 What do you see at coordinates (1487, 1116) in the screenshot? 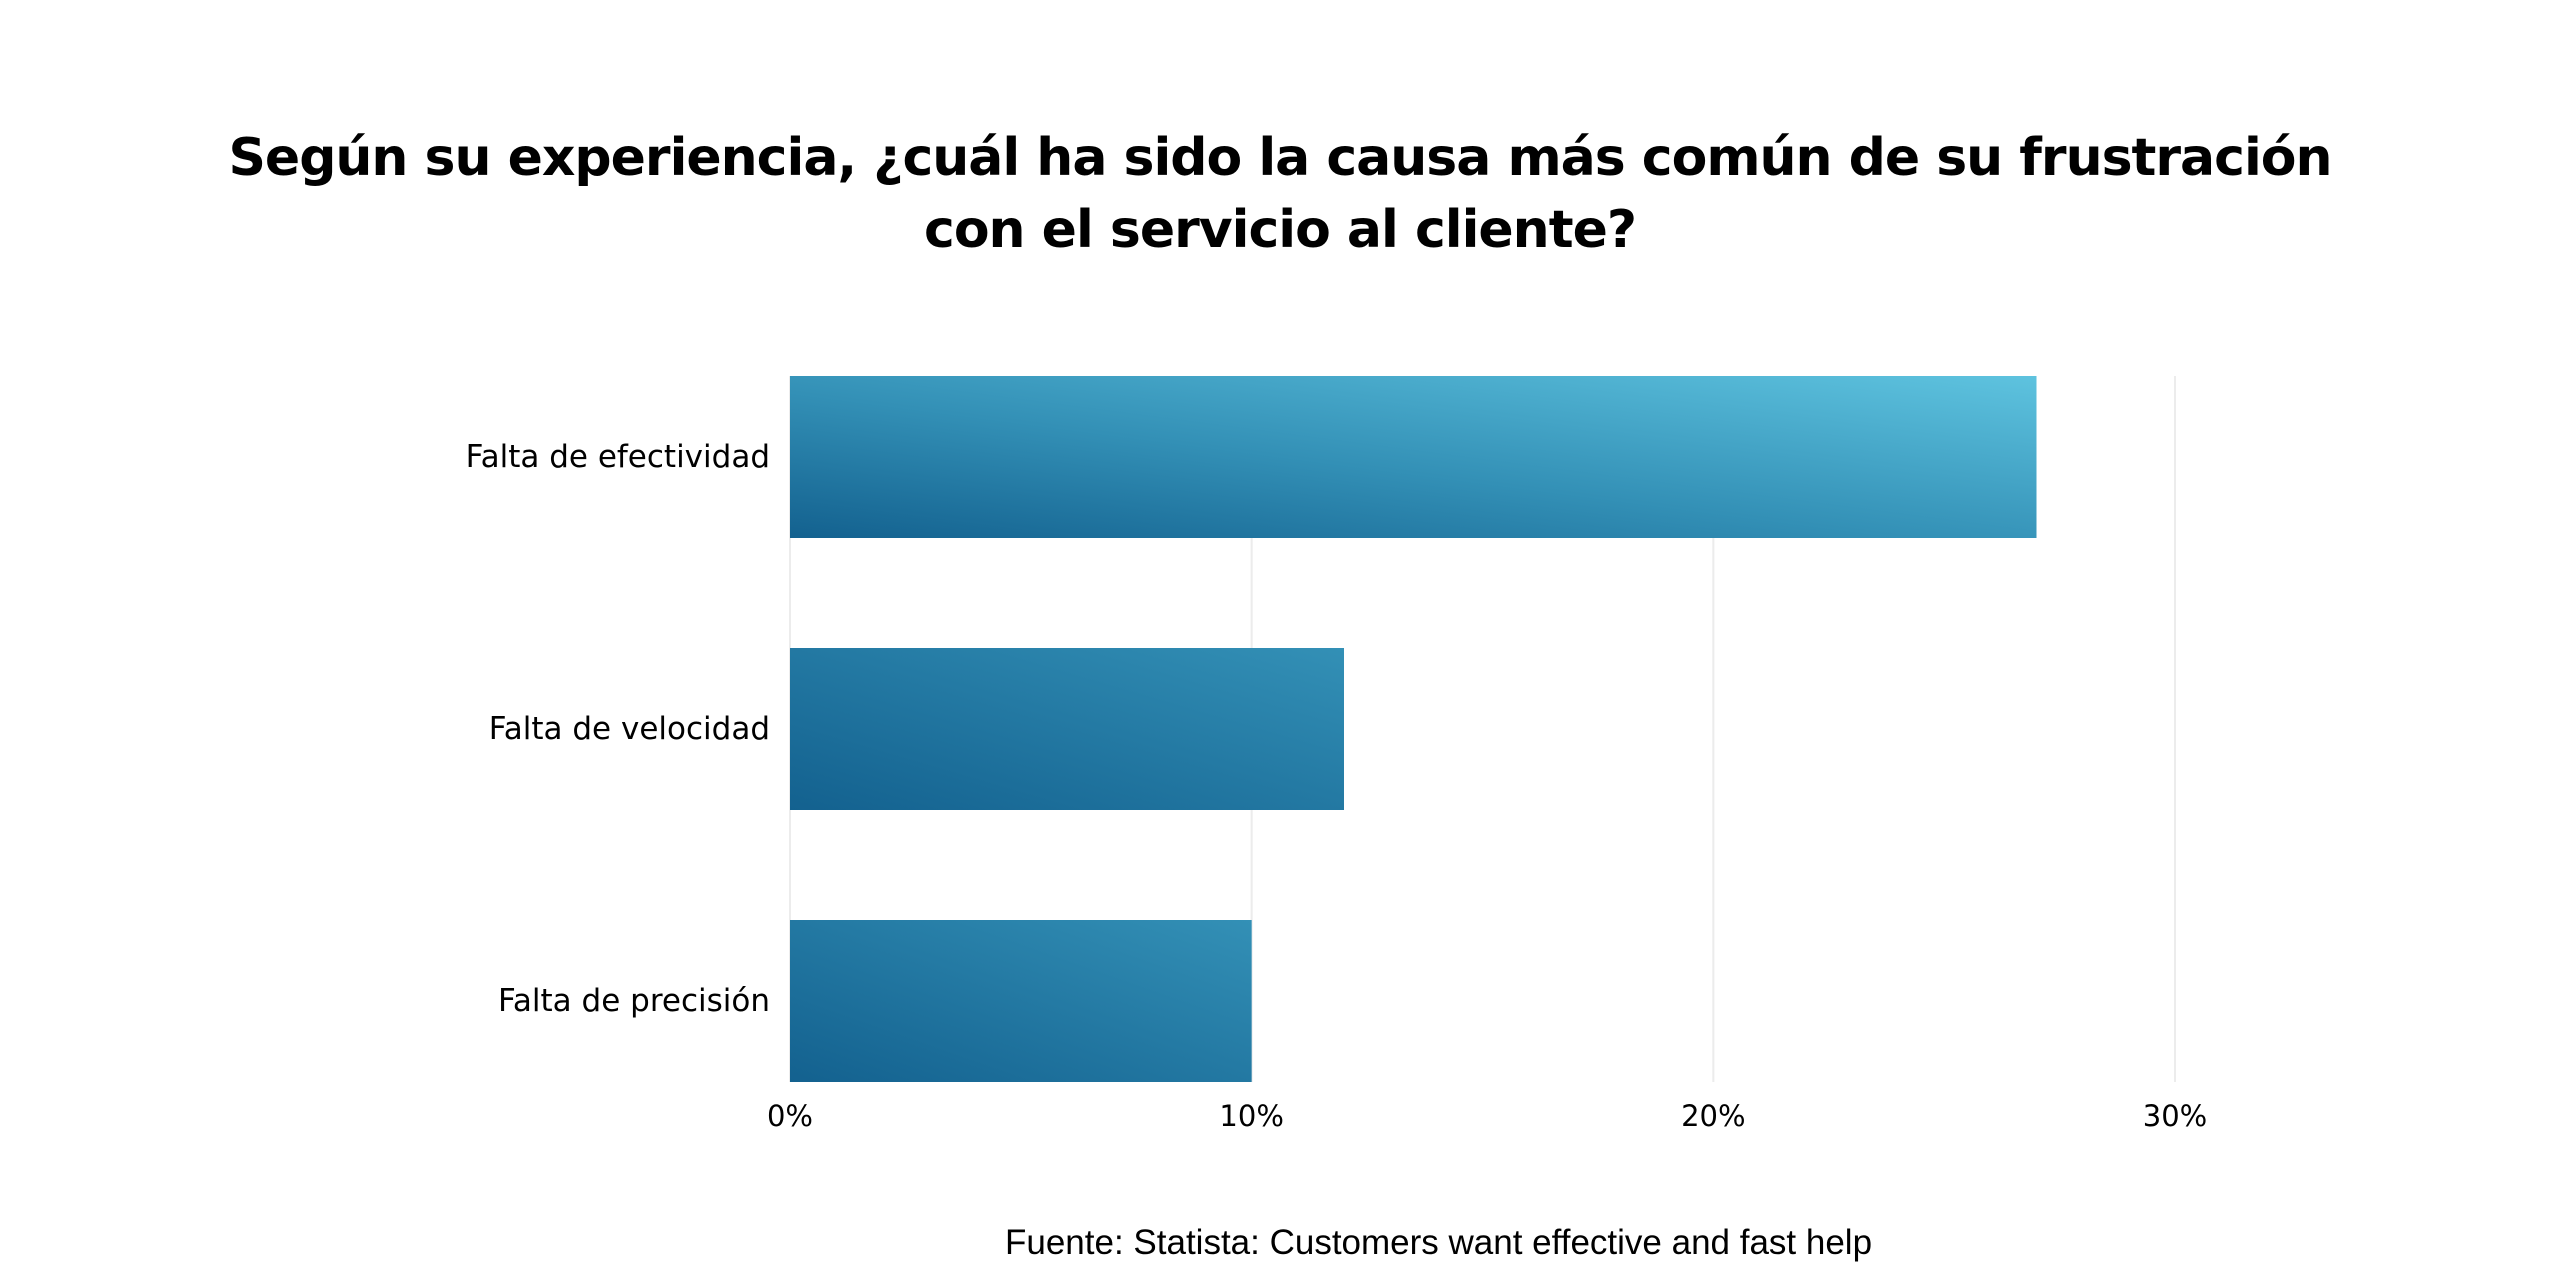
I see `x-axis-ticks: 0% 10% 20% 30%` at bounding box center [1487, 1116].